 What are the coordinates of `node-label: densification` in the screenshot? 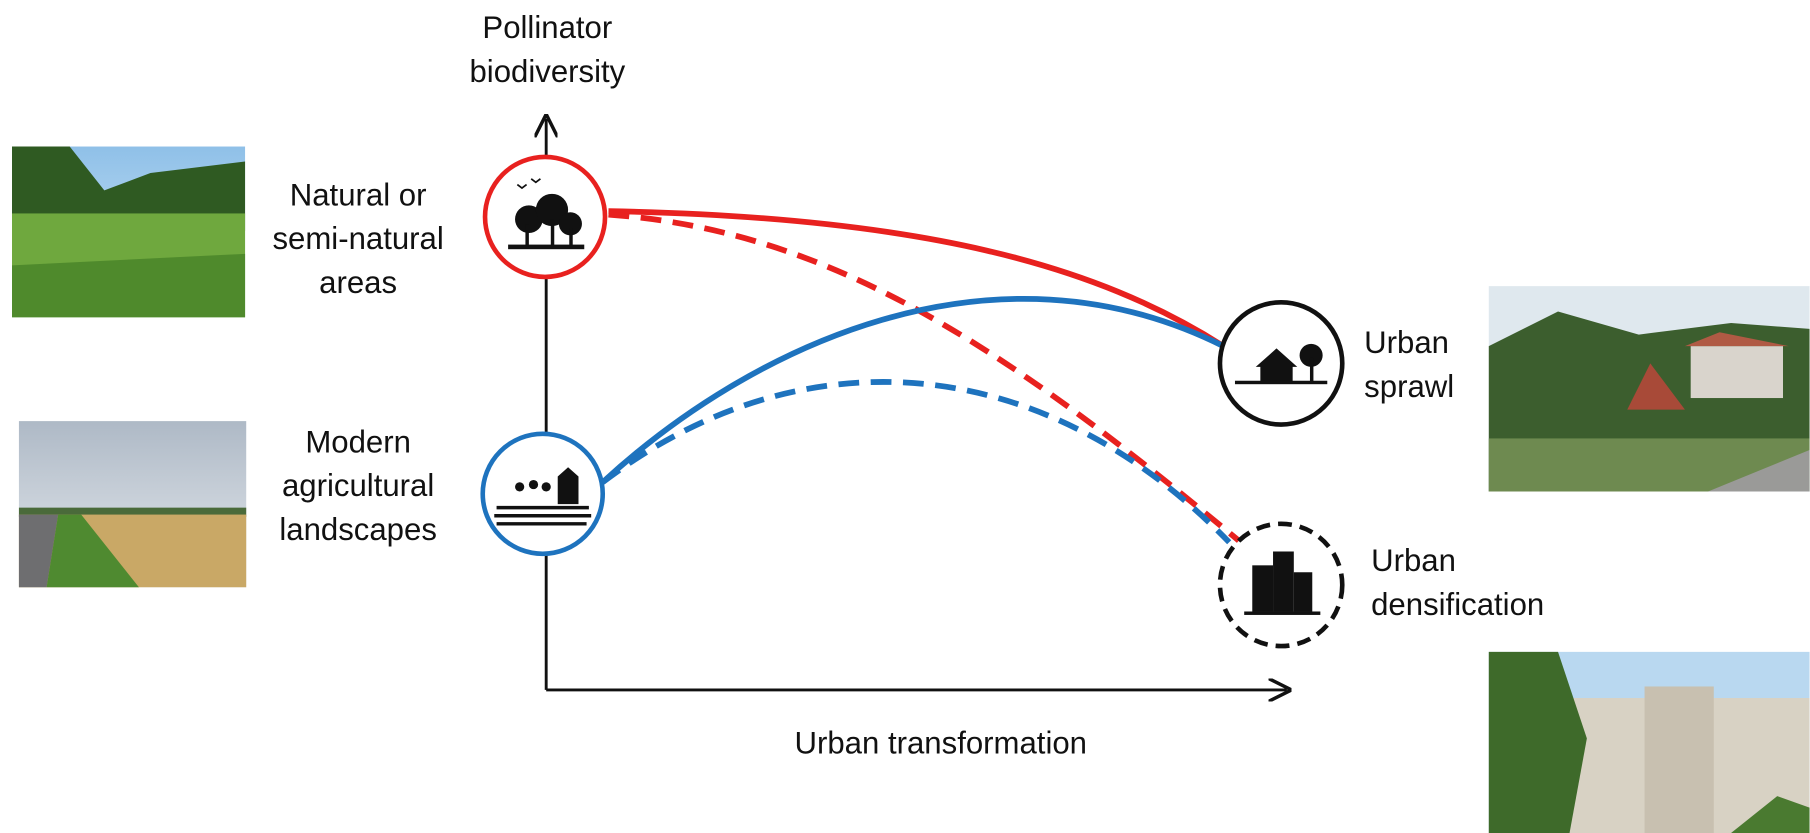 It's located at (1457, 604).